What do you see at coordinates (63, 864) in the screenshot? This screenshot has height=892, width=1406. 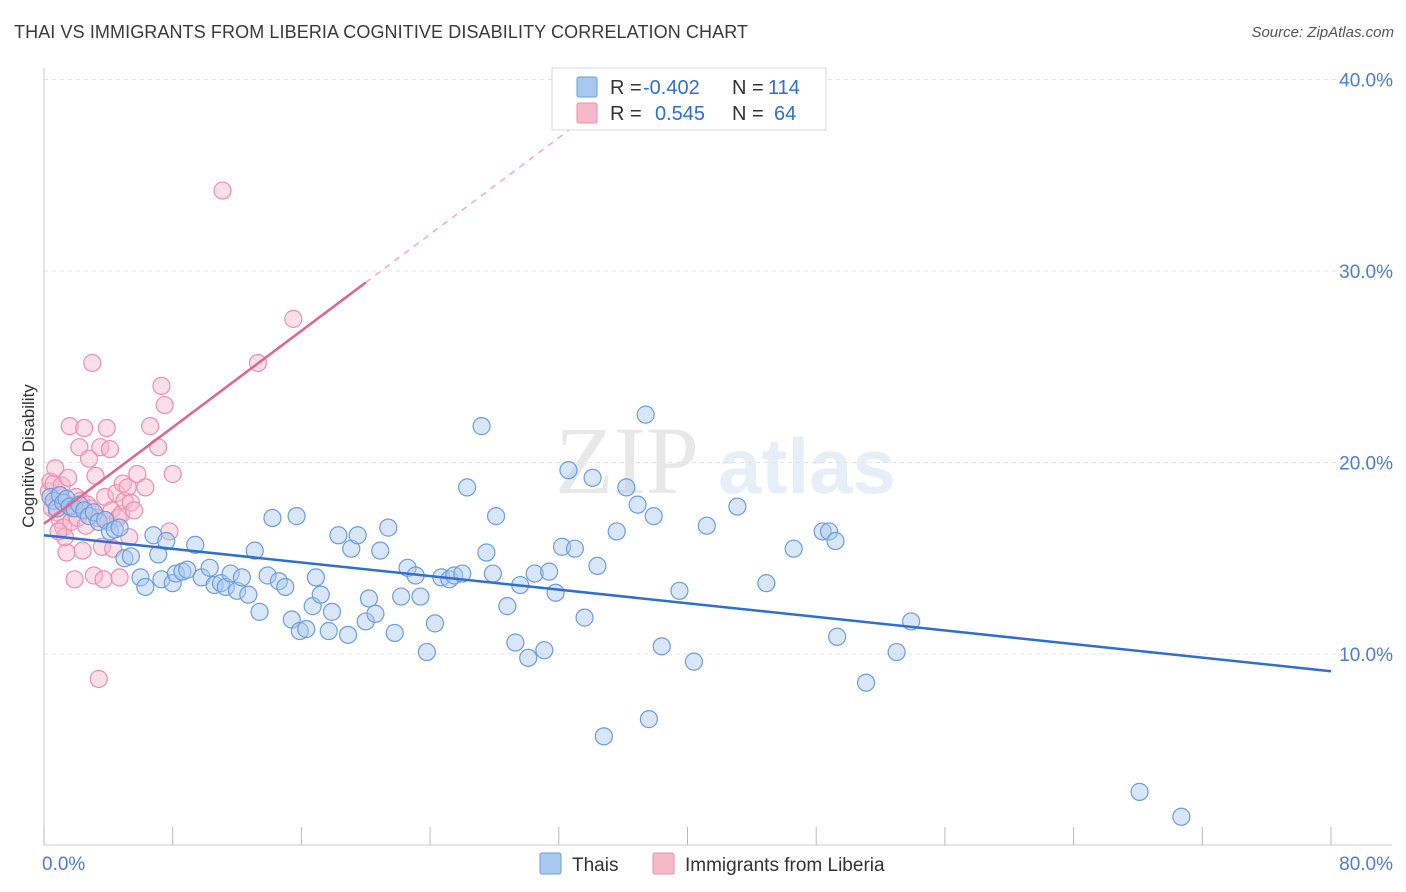 I see `x-tick-label-0: 0.0%` at bounding box center [63, 864].